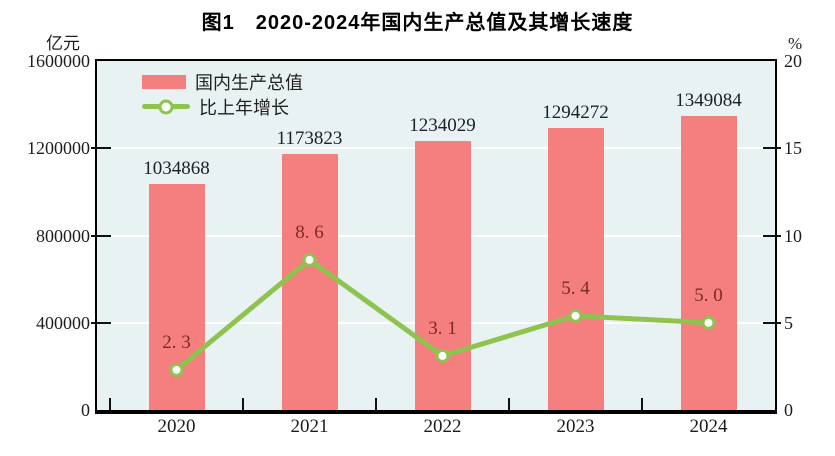  Describe the element at coordinates (708, 262) in the screenshot. I see `bar-2024` at that location.